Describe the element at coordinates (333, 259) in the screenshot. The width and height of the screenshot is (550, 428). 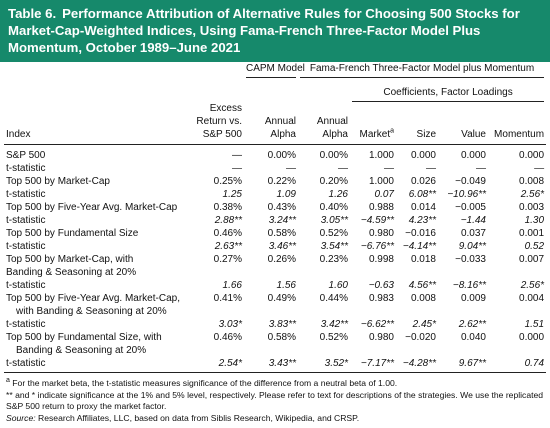
I see `cell: 0.23%` at that location.